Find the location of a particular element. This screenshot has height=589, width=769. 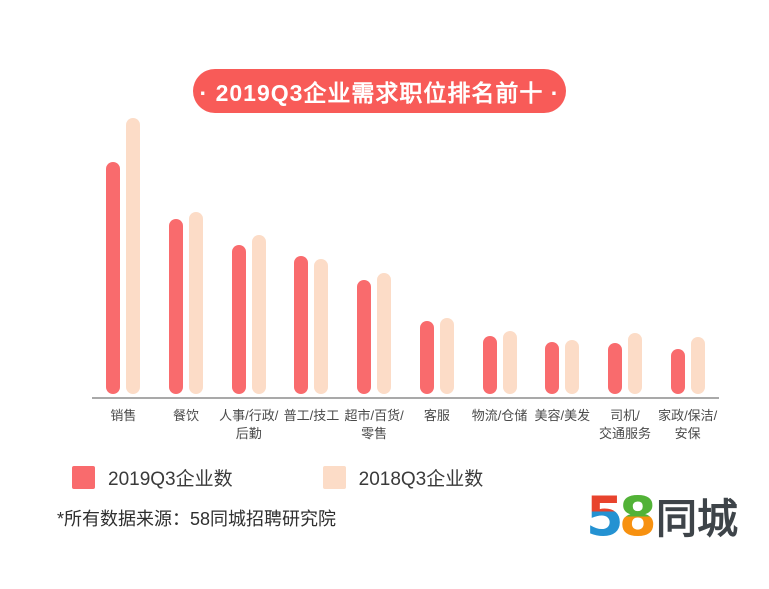

category-label: 销售 is located at coordinates (123, 415).